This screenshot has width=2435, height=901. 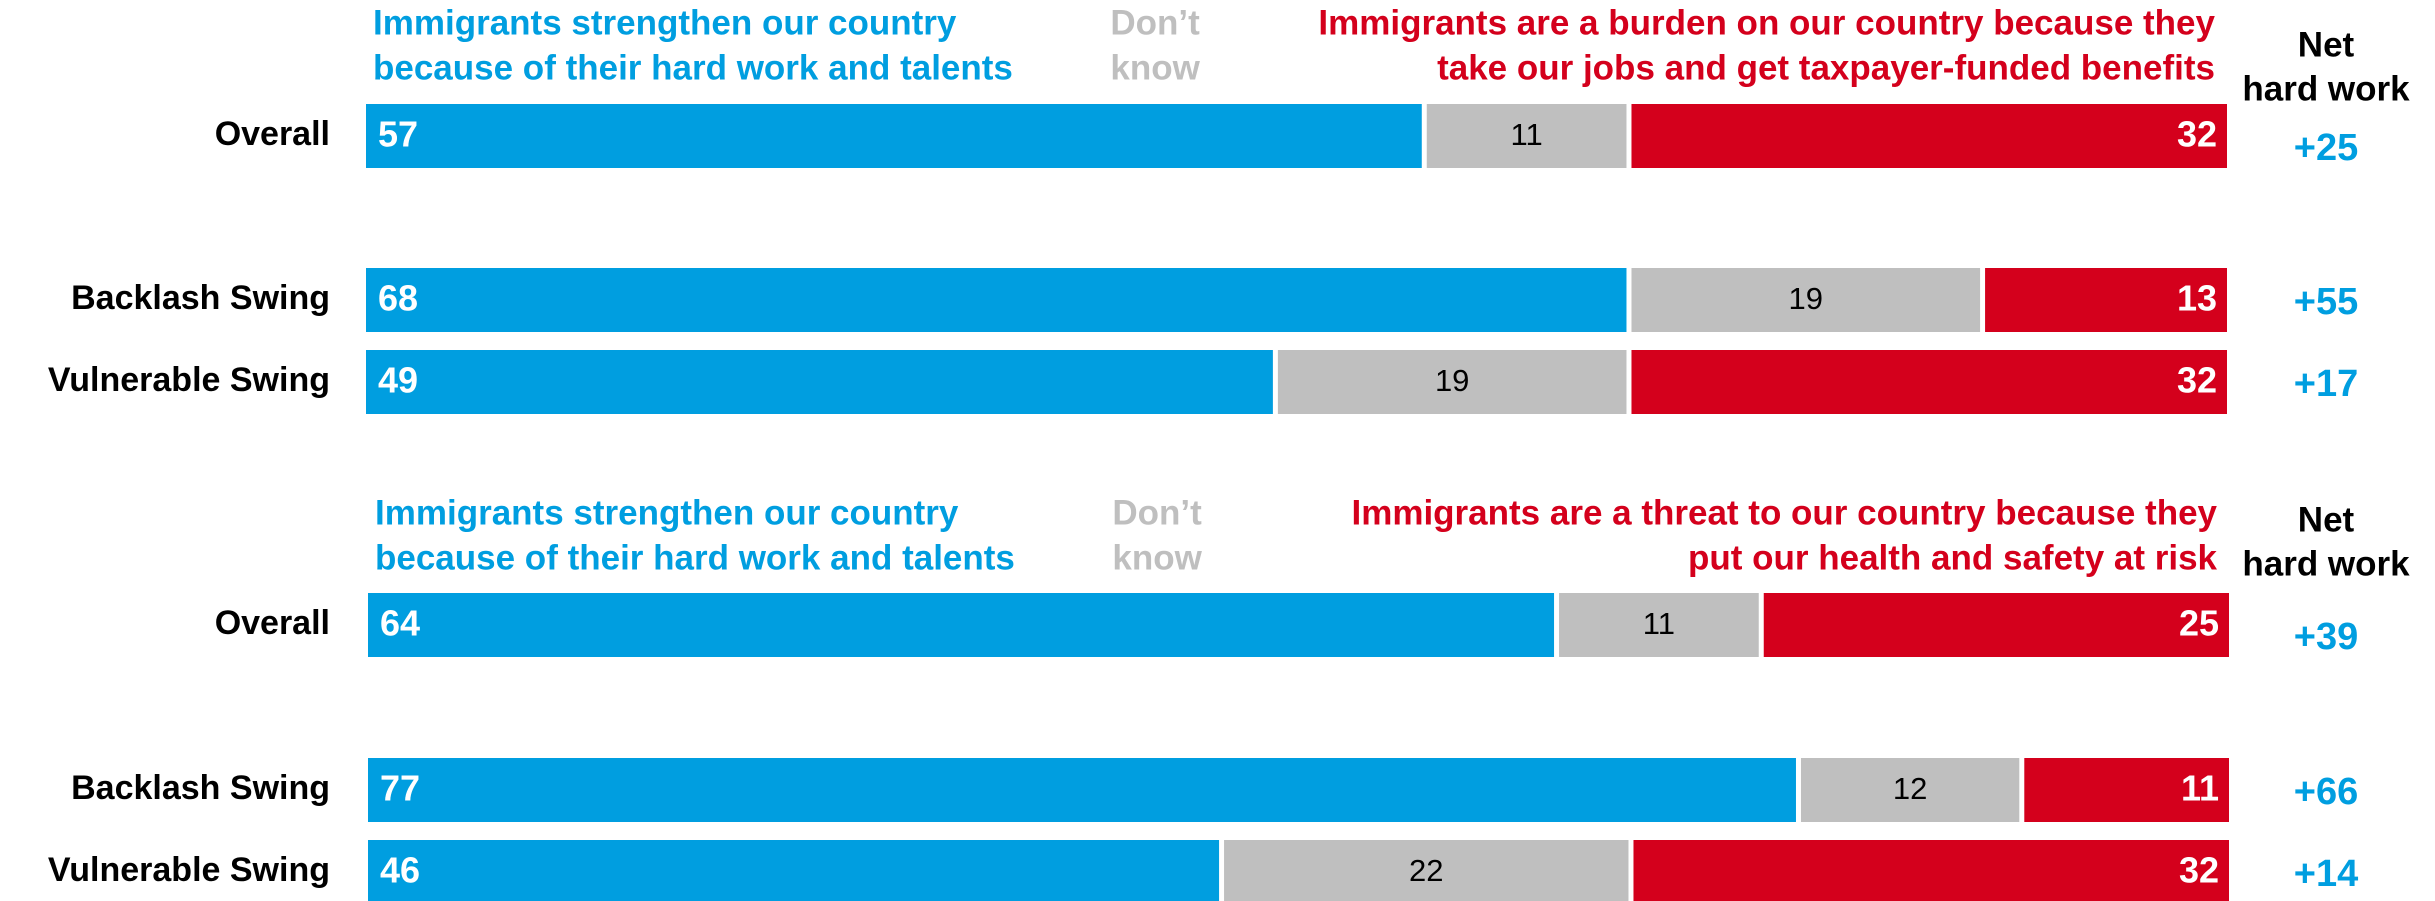 I want to click on value-label-dont-know: 22, so click(x=1426, y=870).